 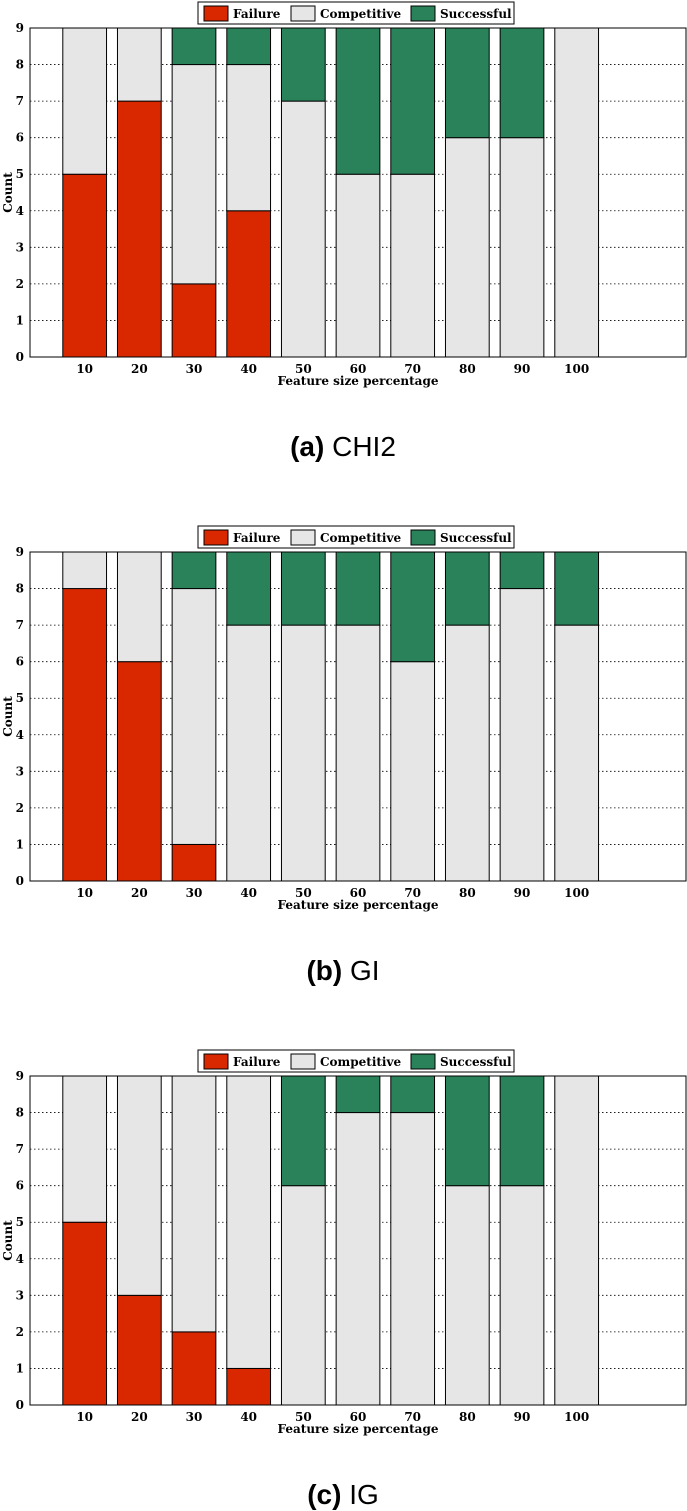 I want to click on chart-caption: (c) IG, so click(x=343, y=1494).